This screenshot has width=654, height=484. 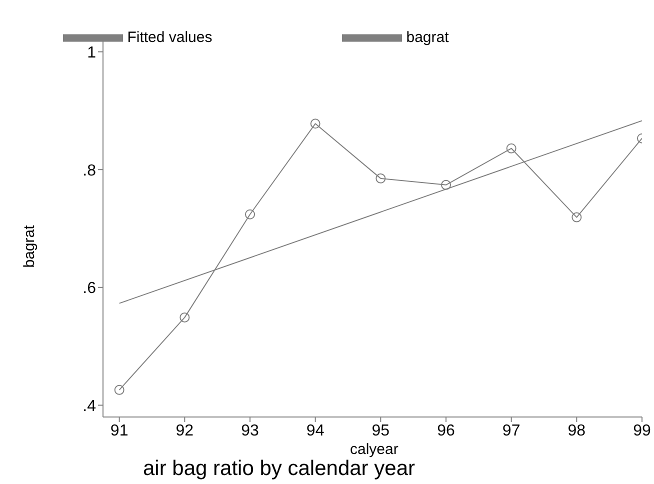 I want to click on y-tick-label: .6, so click(x=89, y=289).